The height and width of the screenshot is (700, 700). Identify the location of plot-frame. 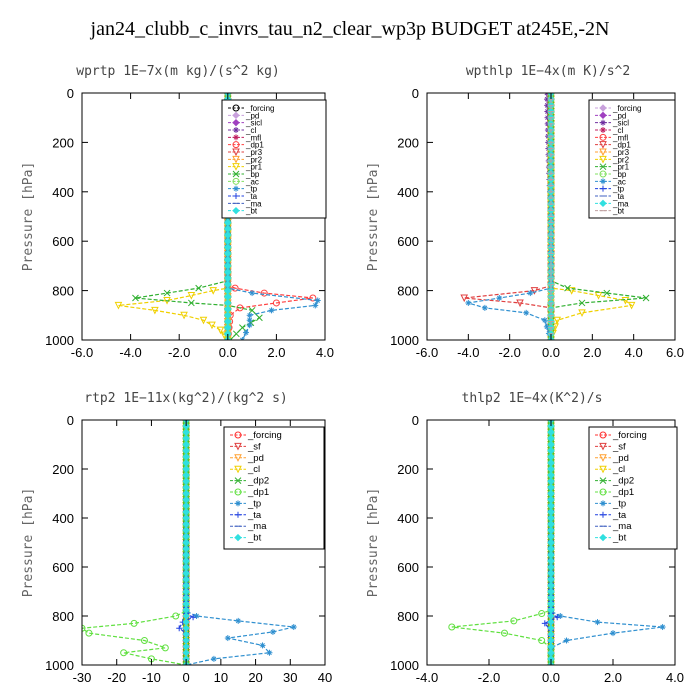
(203, 542).